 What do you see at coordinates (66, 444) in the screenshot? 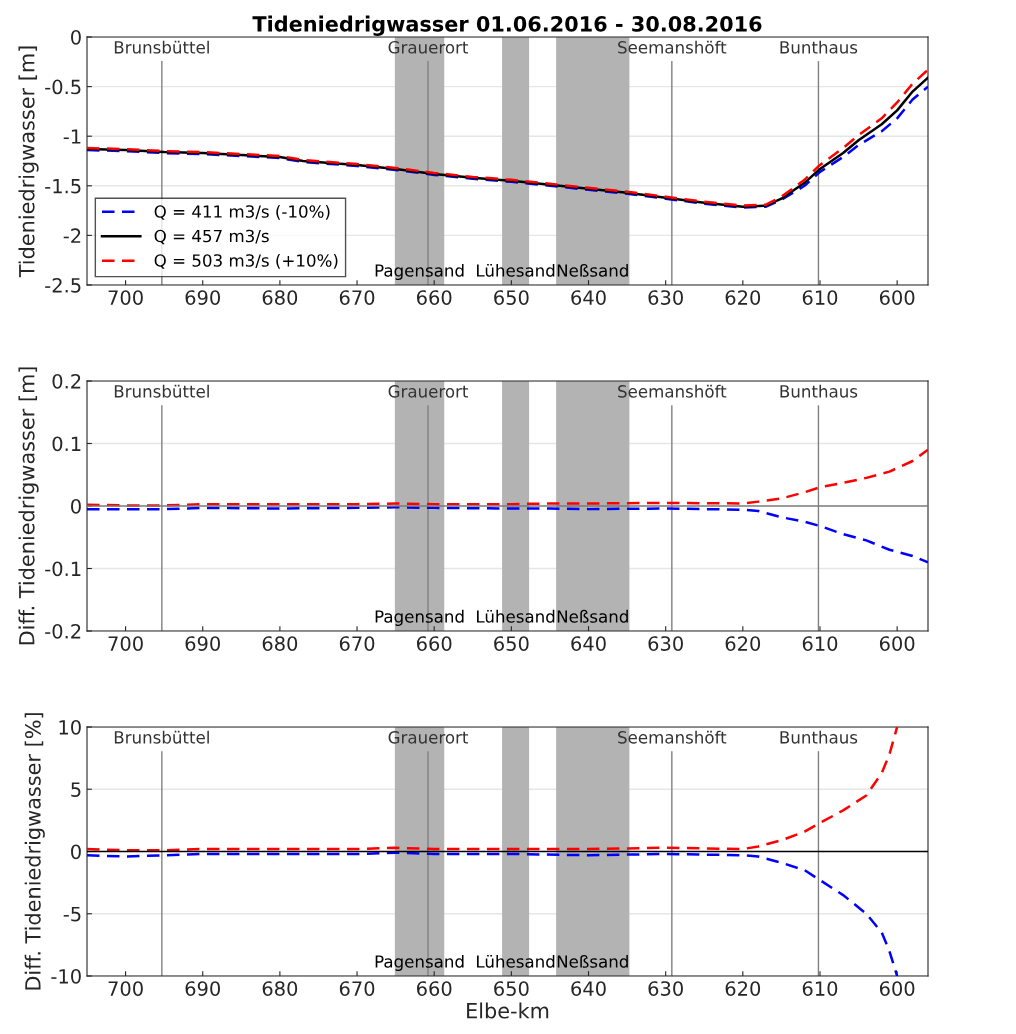
I see `y-tick-label: 0.1` at bounding box center [66, 444].